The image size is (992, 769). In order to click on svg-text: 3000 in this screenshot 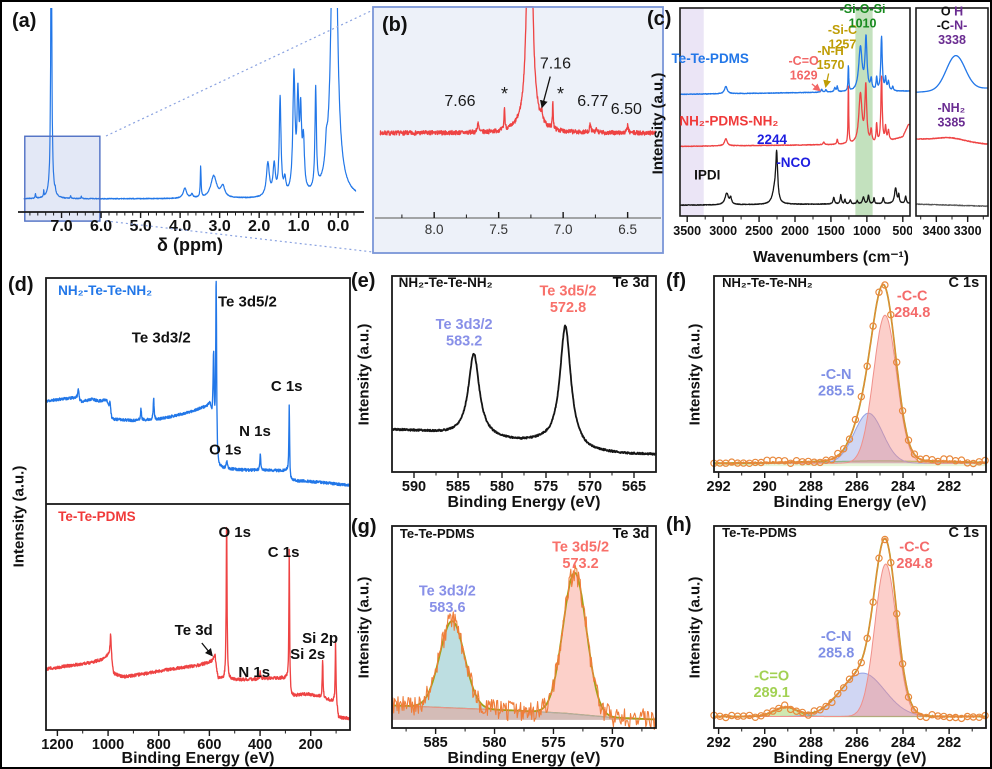, I will do `click(723, 231)`.